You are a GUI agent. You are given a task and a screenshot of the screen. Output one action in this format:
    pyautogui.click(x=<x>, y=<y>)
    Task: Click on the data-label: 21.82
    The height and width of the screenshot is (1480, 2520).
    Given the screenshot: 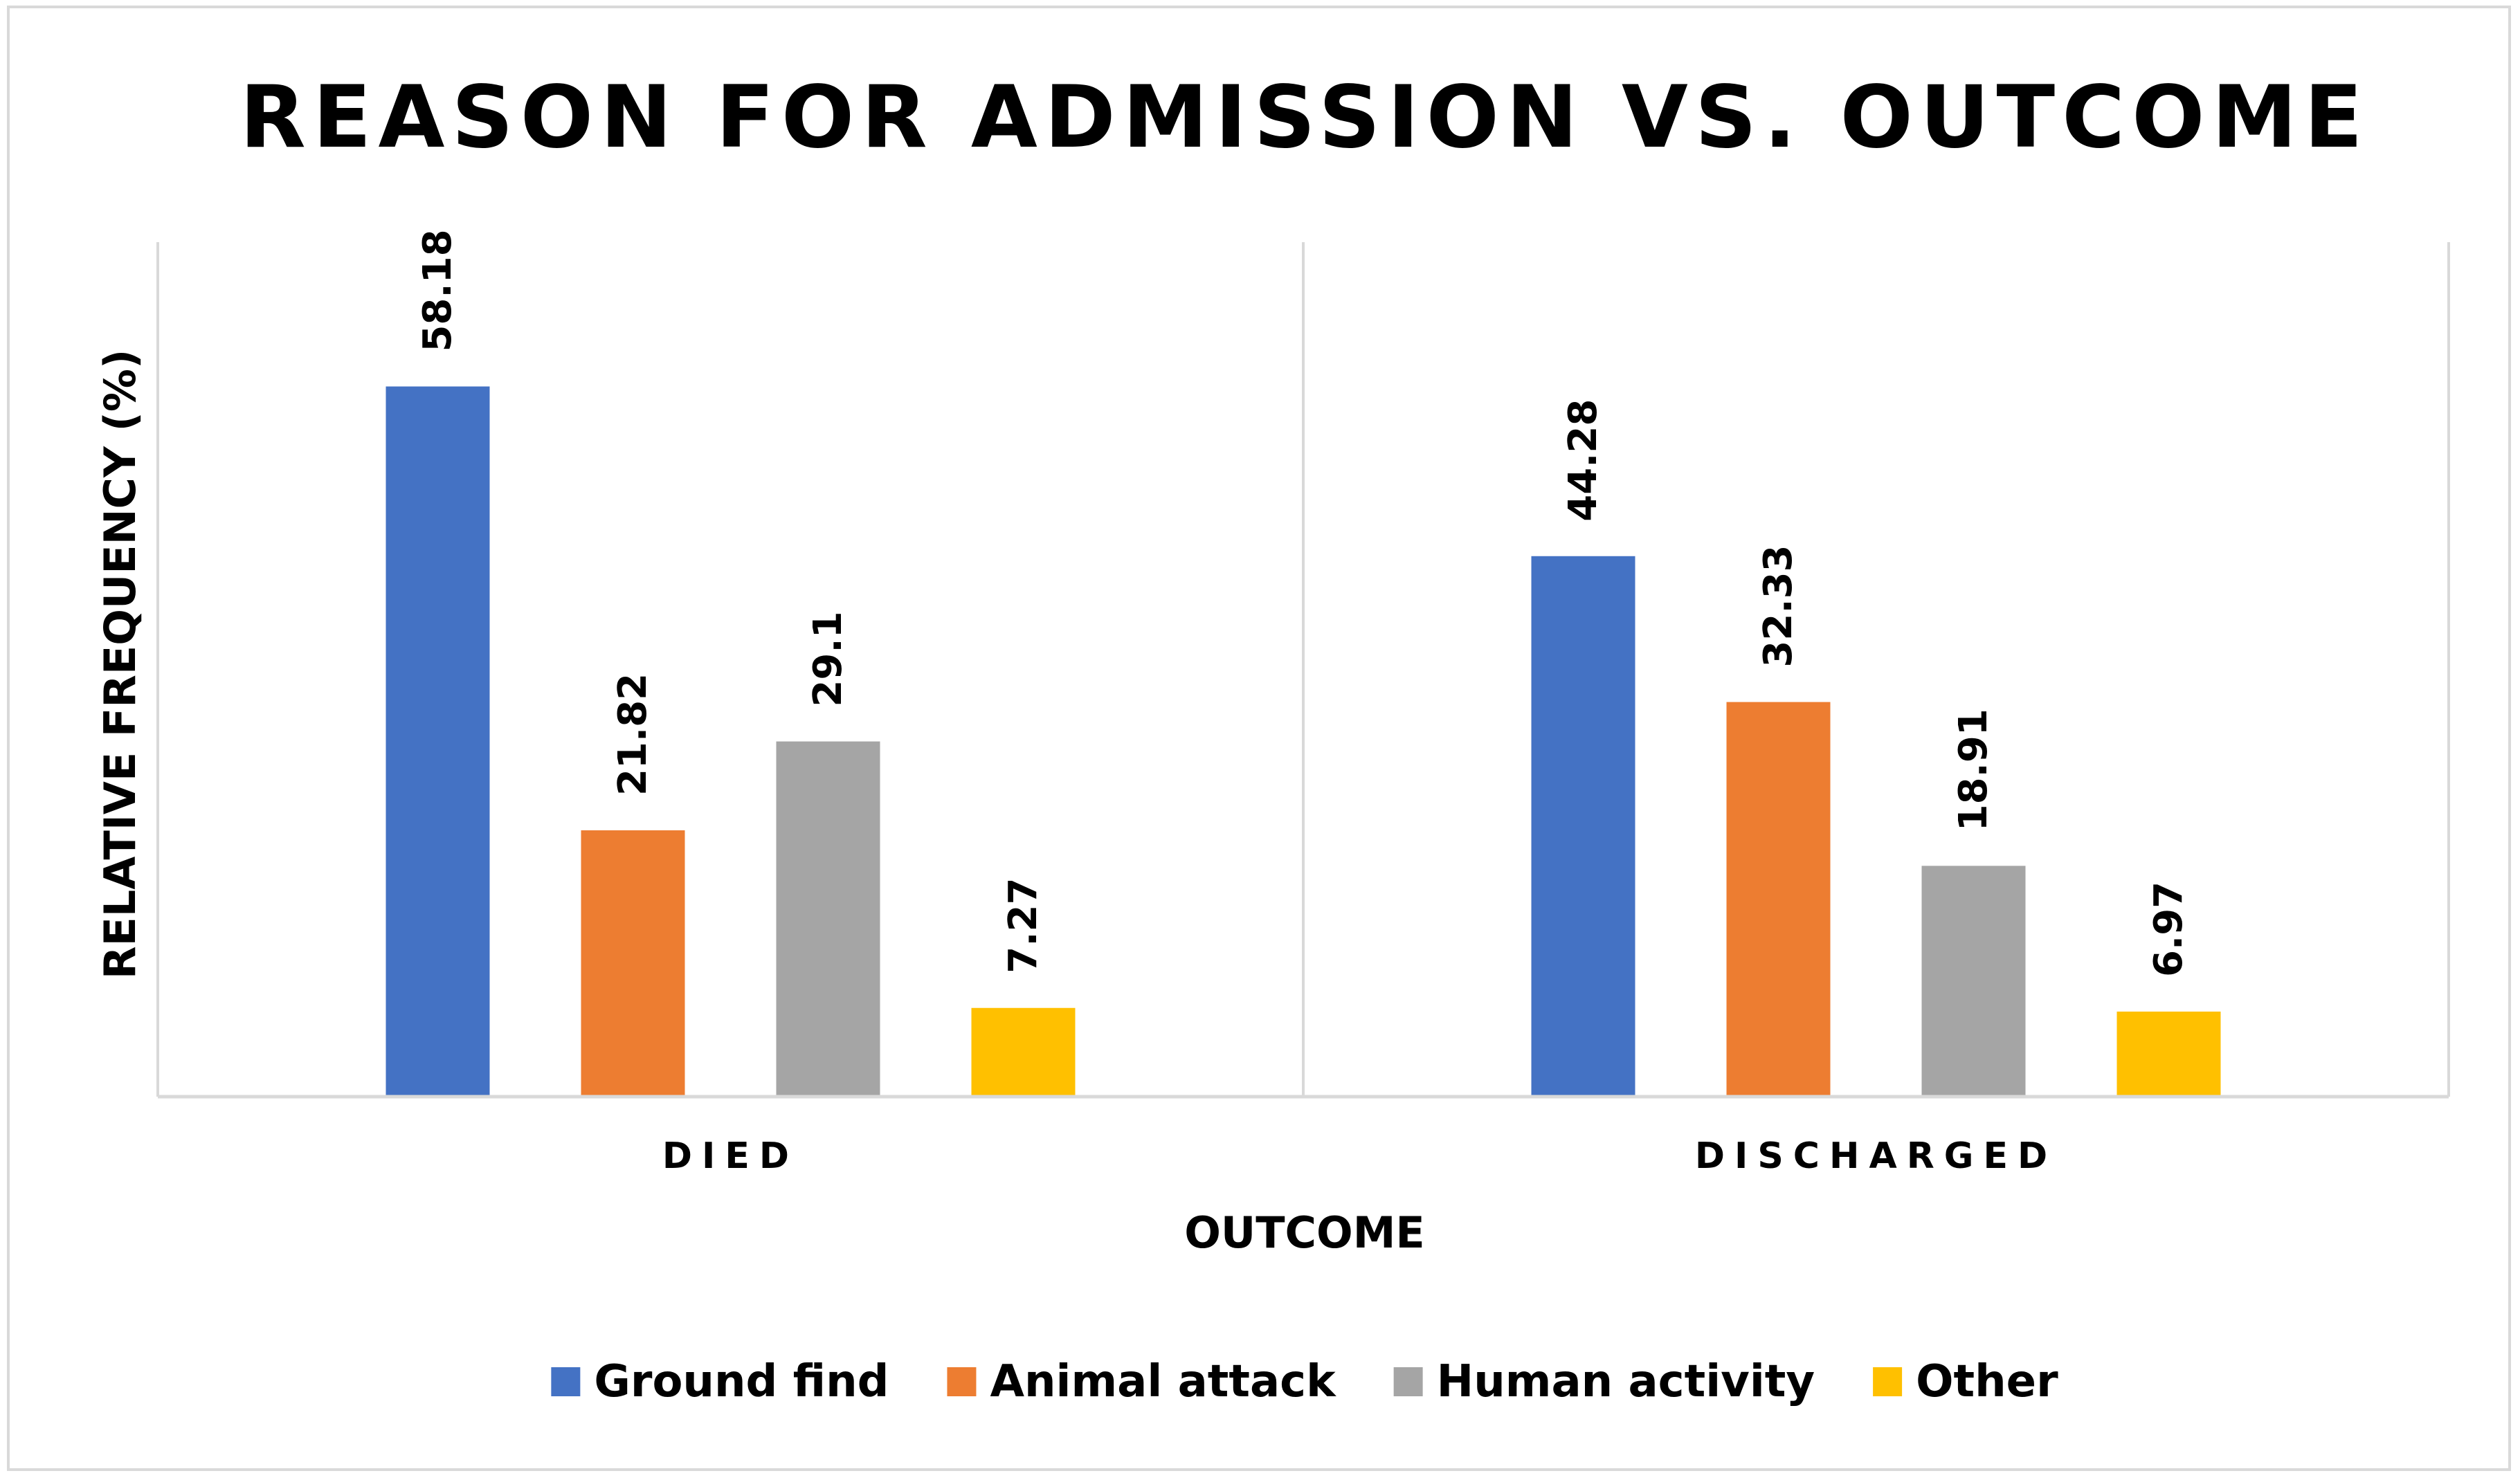 What is the action you would take?
    pyautogui.click(x=632, y=734)
    